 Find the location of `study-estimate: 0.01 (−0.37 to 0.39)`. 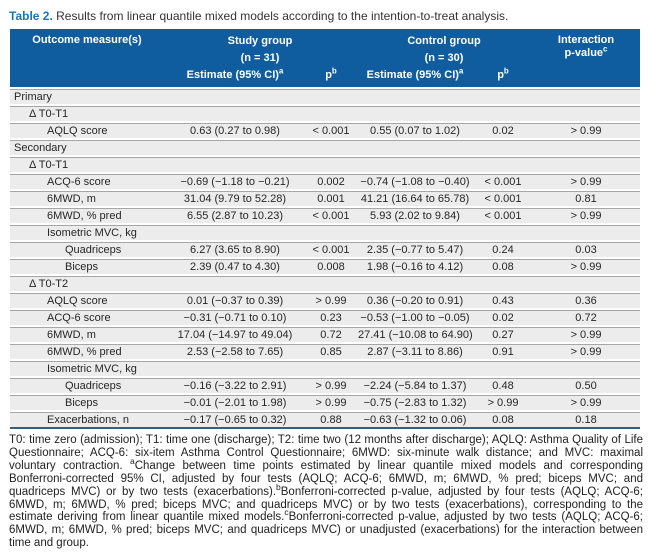

study-estimate: 0.01 (−0.37 to 0.39) is located at coordinates (235, 299).